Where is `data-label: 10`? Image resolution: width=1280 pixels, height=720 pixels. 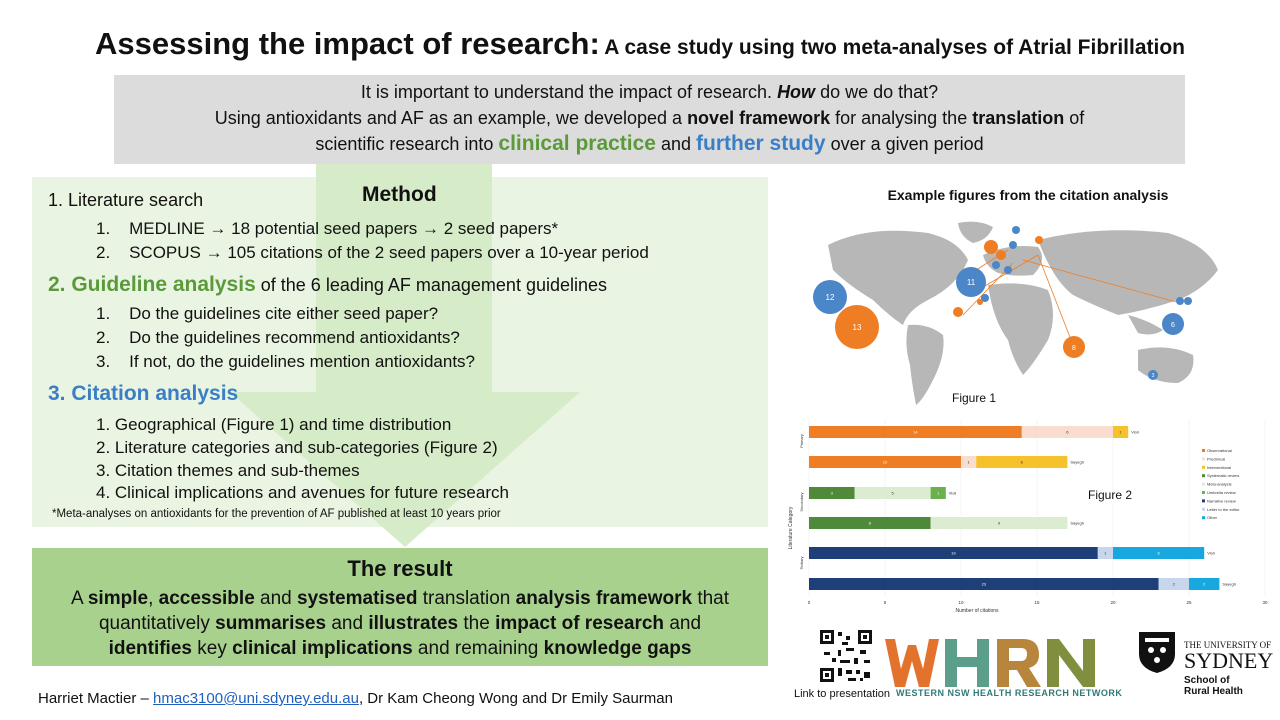 data-label: 10 is located at coordinates (885, 462).